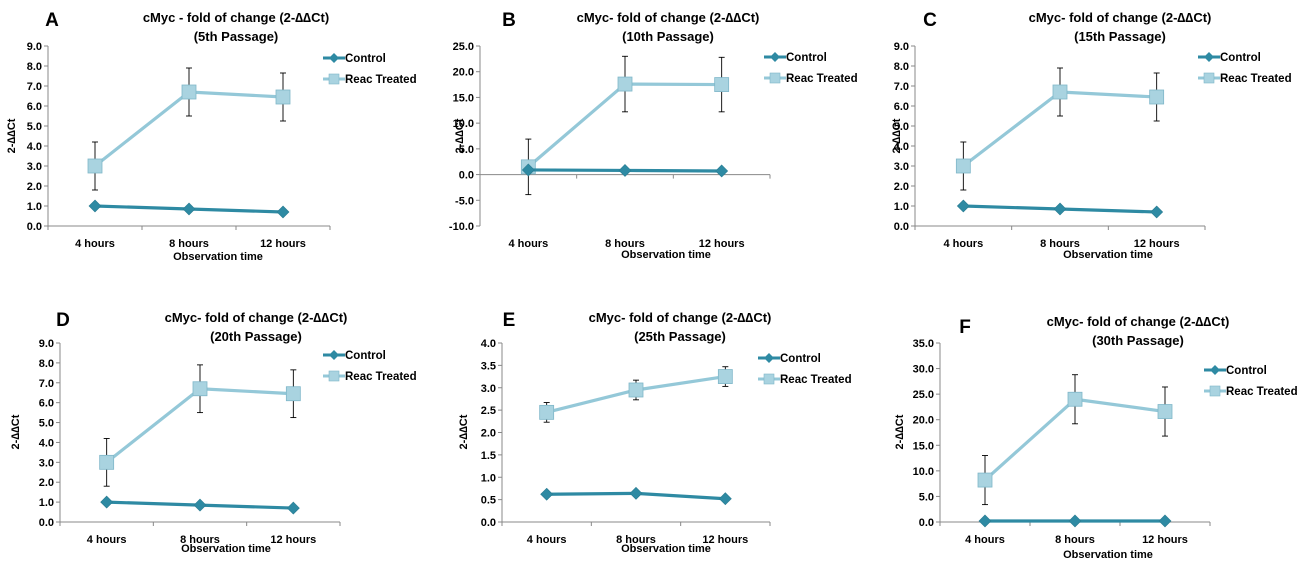 The image size is (1312, 562). What do you see at coordinates (923, 395) in the screenshot?
I see `y-tick-label: 25.0` at bounding box center [923, 395].